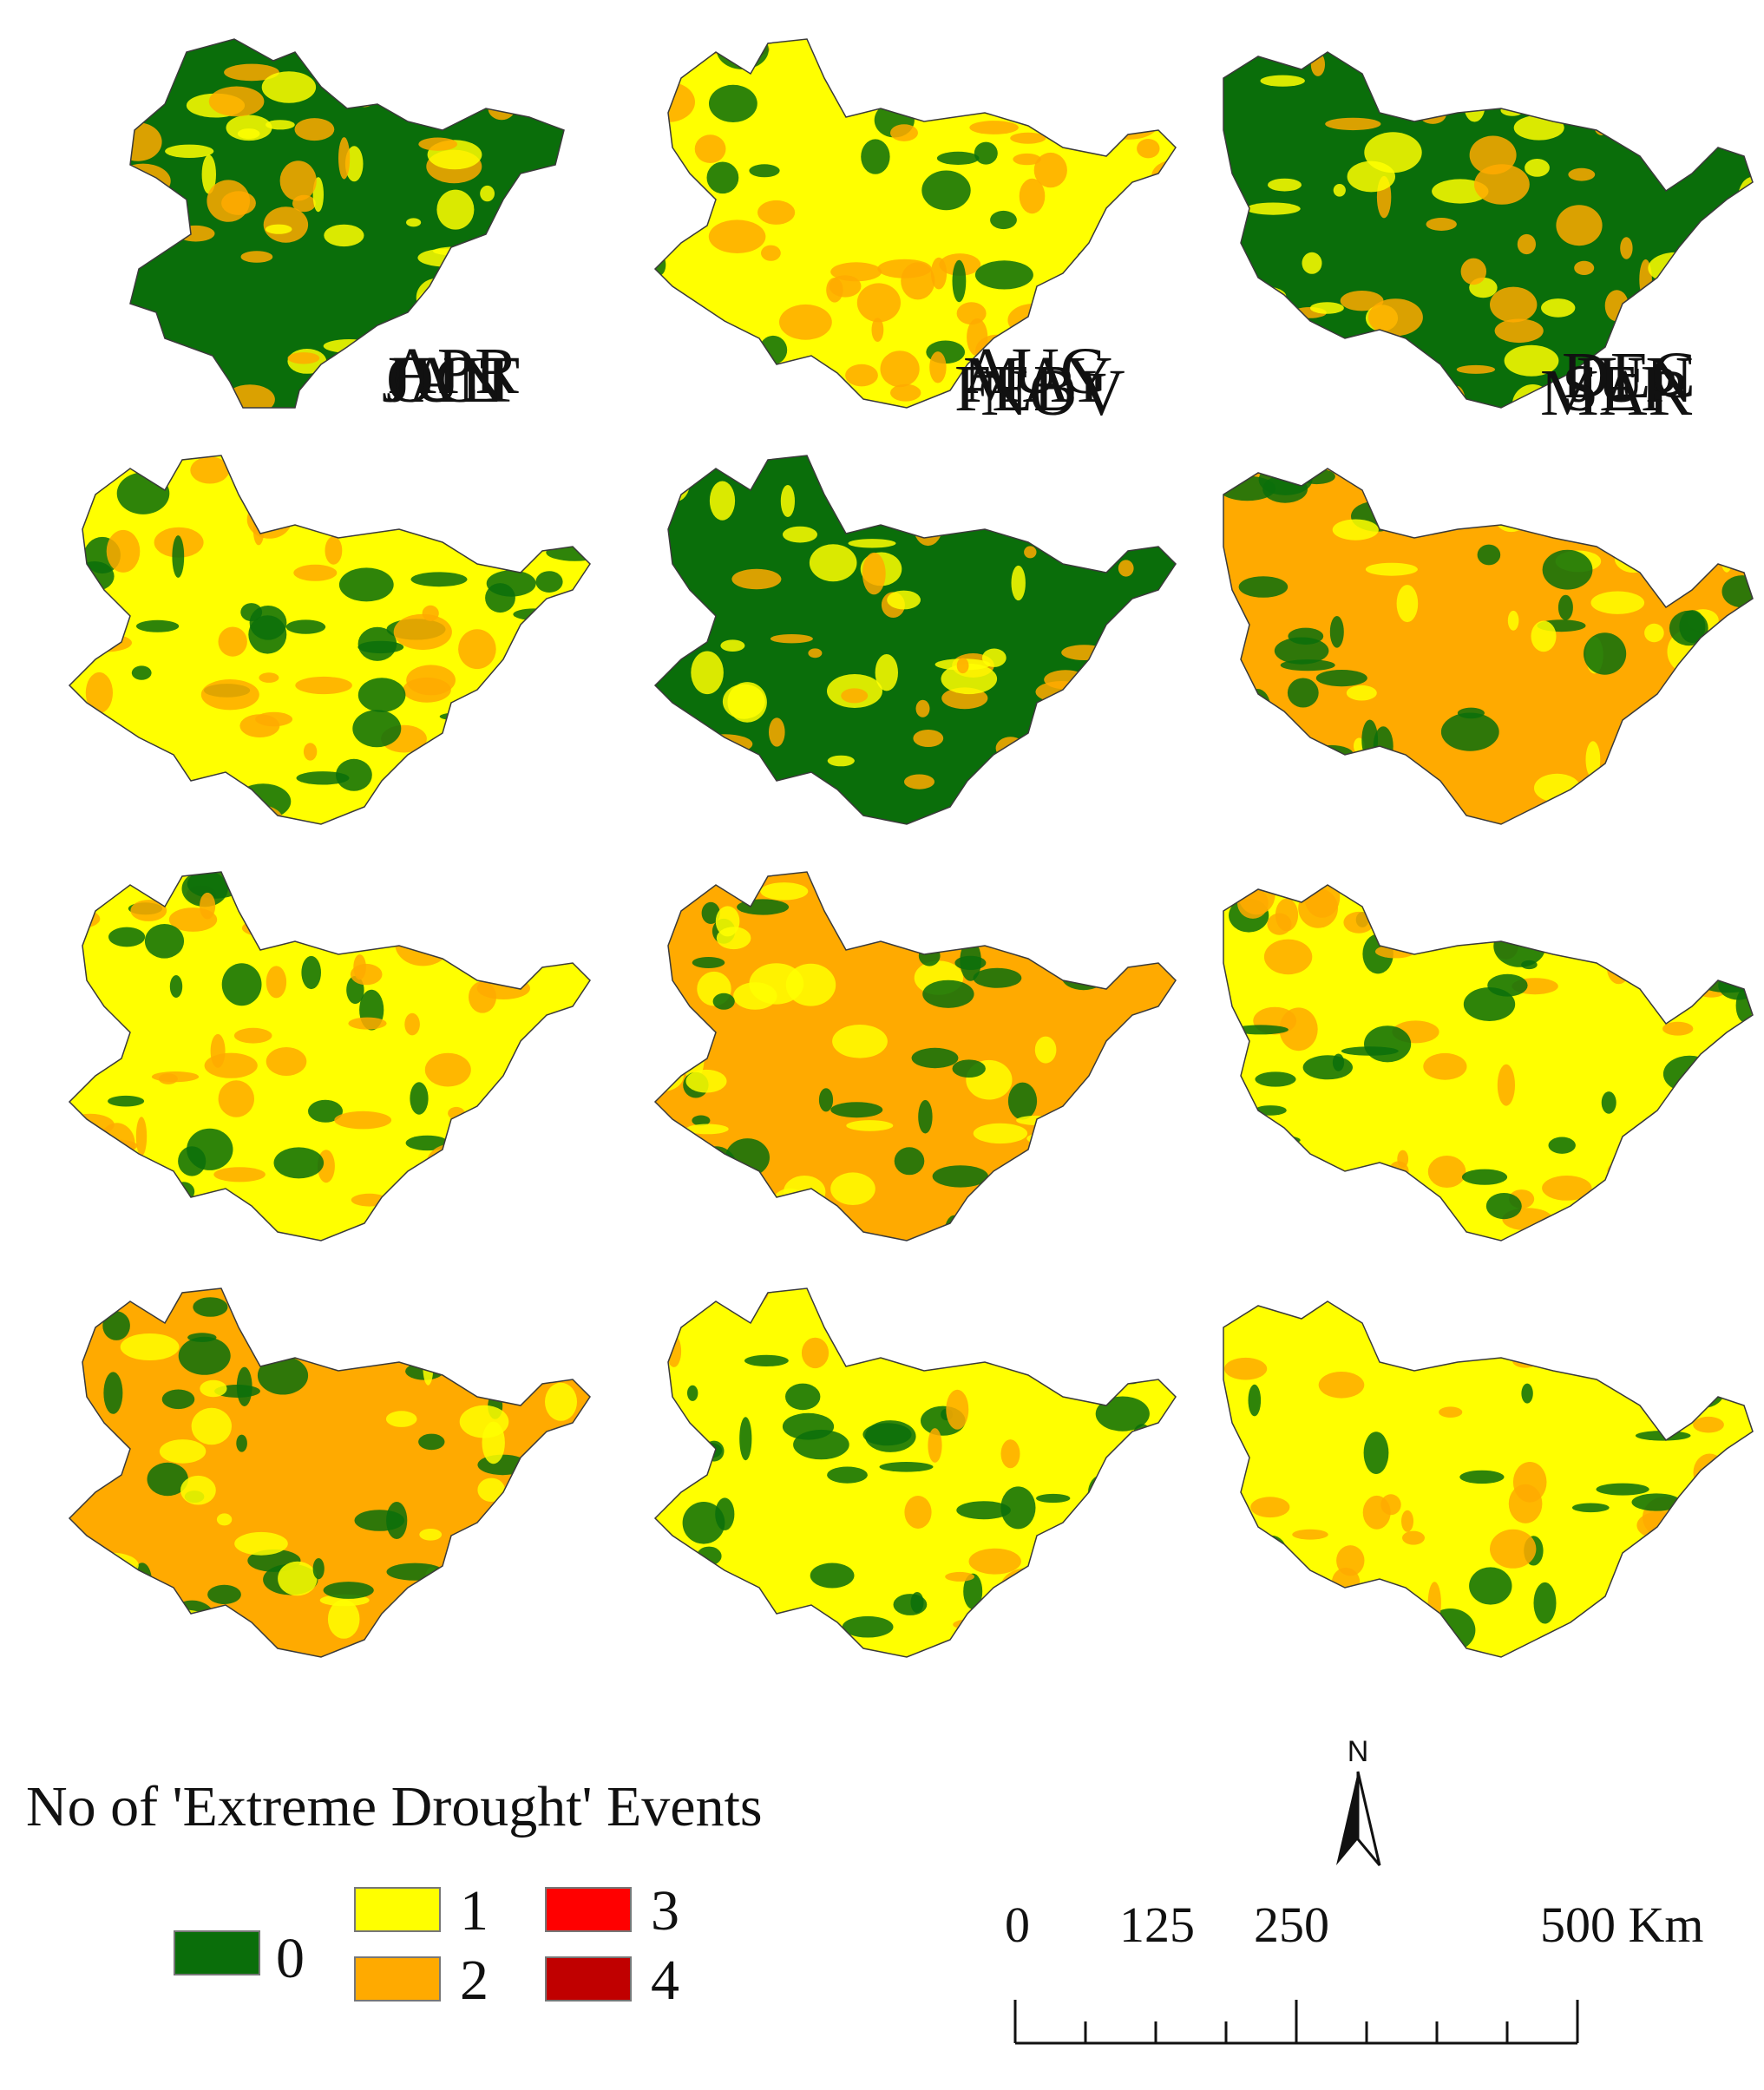 The height and width of the screenshot is (2090, 1764). I want to click on legend-label-0: 0, so click(290, 1958).